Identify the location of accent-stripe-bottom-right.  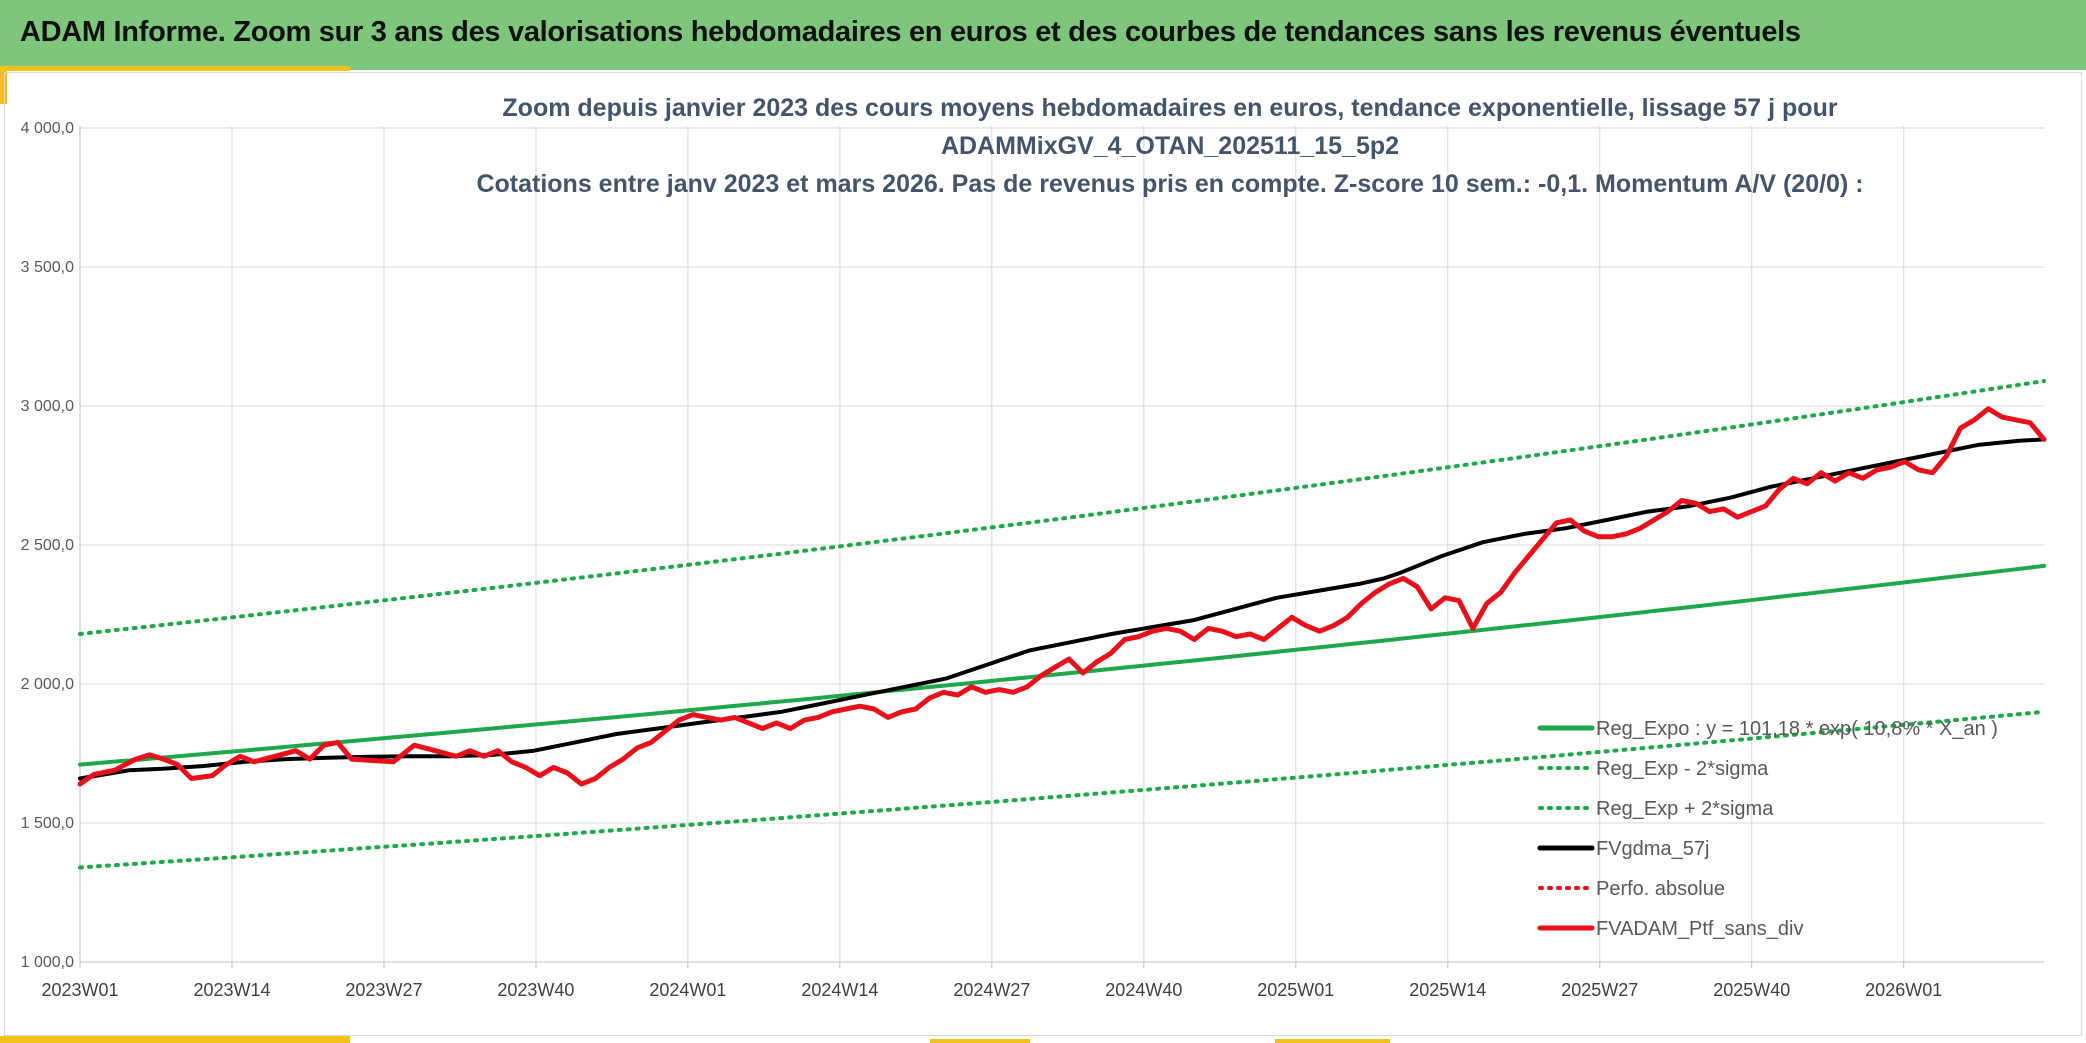
(1332, 1041).